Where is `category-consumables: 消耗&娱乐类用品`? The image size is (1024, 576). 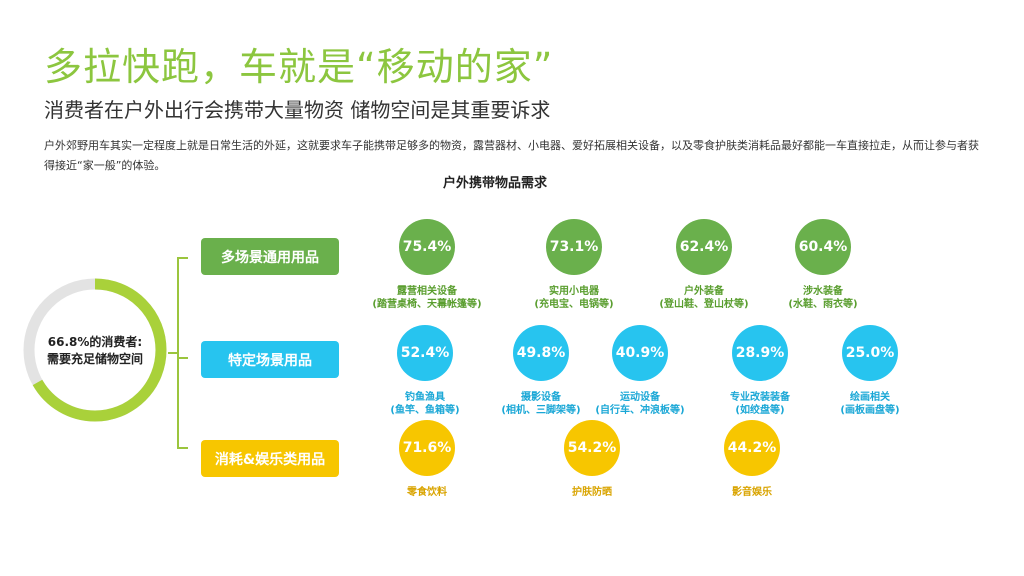
category-consumables: 消耗&娱乐类用品 is located at coordinates (270, 458).